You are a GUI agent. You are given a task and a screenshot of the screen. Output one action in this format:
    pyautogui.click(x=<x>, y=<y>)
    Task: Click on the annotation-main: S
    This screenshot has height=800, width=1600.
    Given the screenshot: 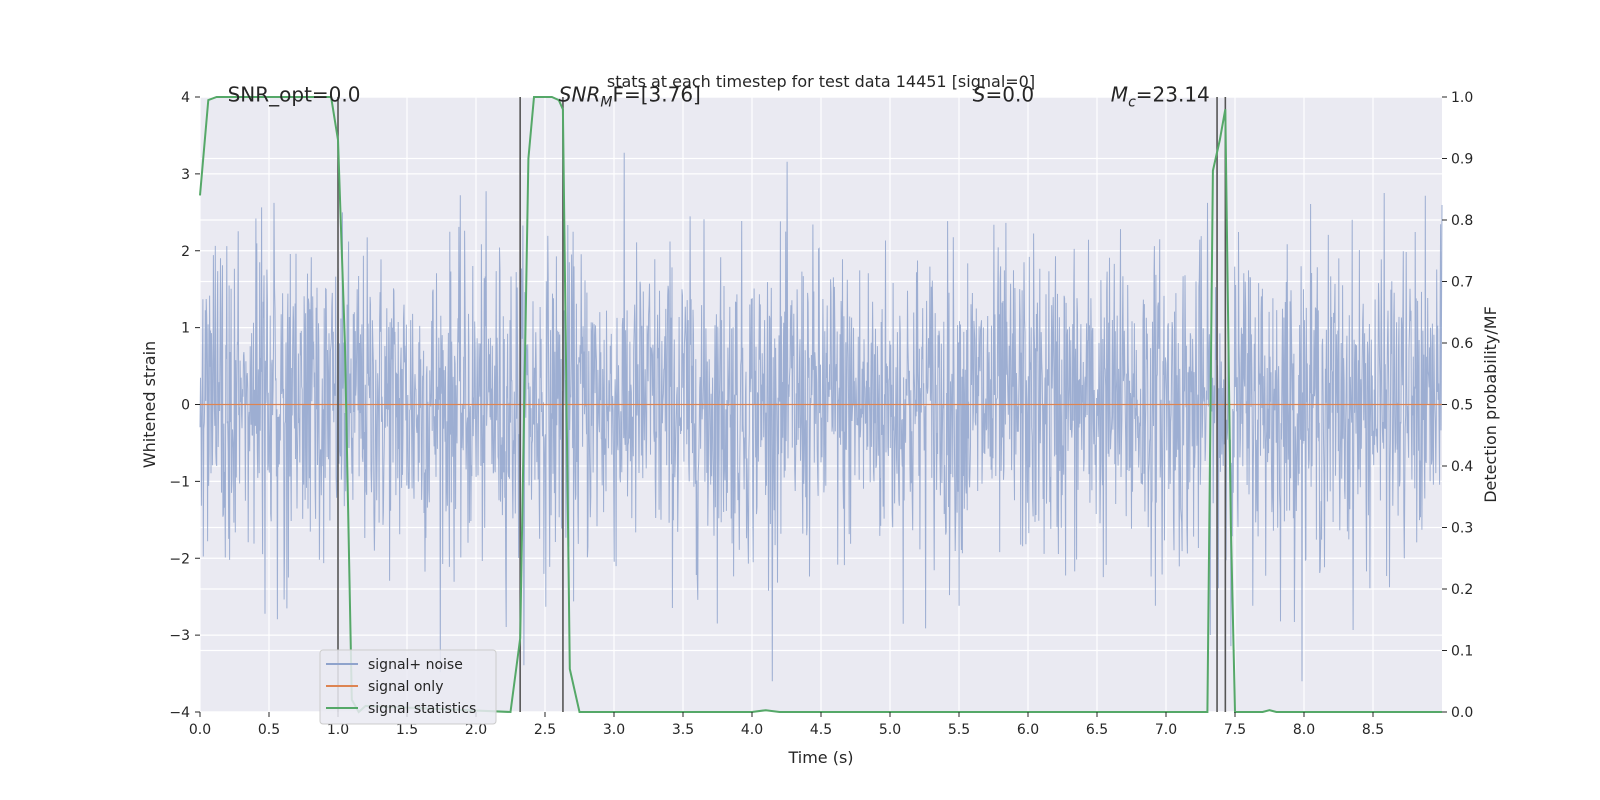 What is the action you would take?
    pyautogui.click(x=979, y=94)
    